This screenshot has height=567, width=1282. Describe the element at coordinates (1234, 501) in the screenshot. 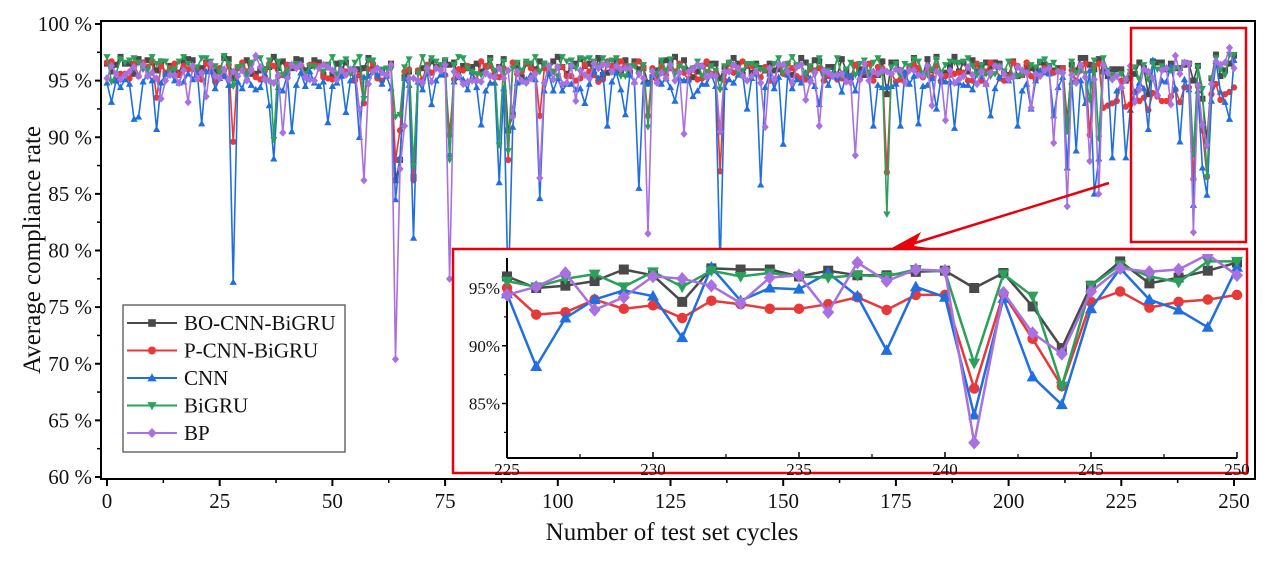

I see `x-tick-label: 250` at that location.